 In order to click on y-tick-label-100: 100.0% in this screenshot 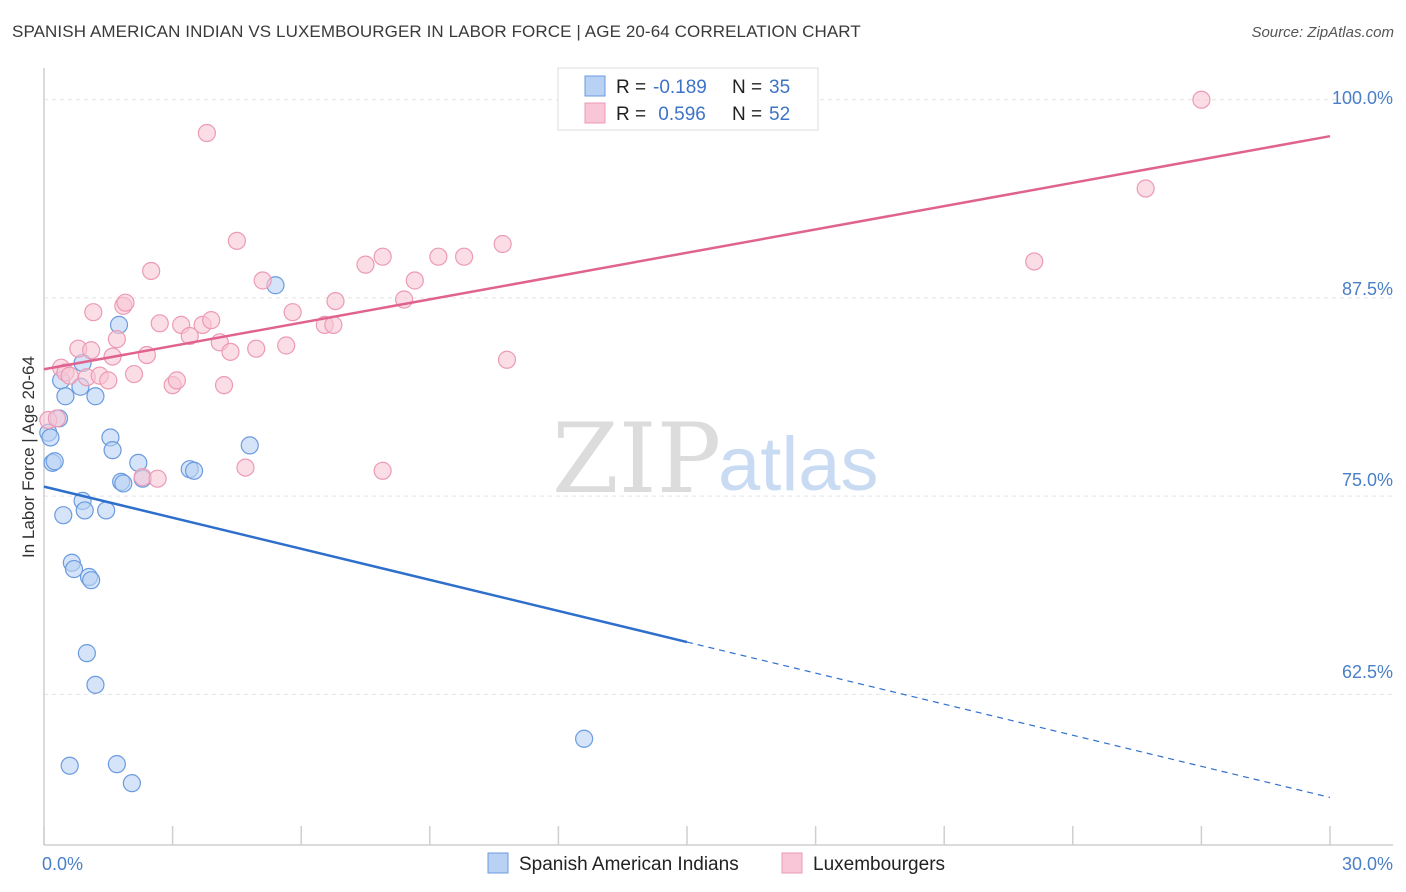, I will do `click(1362, 98)`.